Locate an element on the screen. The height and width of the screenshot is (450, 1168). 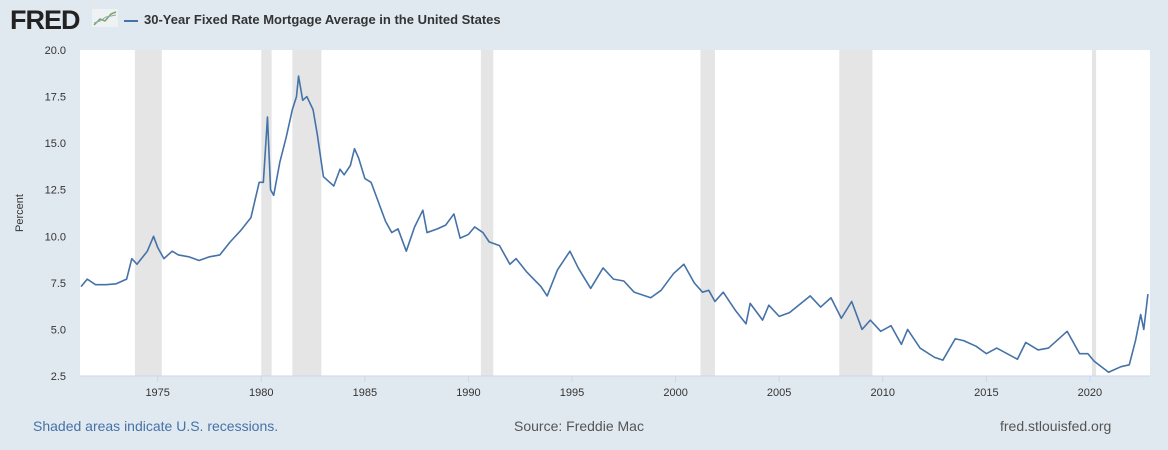
x-tick-label: 1975 is located at coordinates (157, 393).